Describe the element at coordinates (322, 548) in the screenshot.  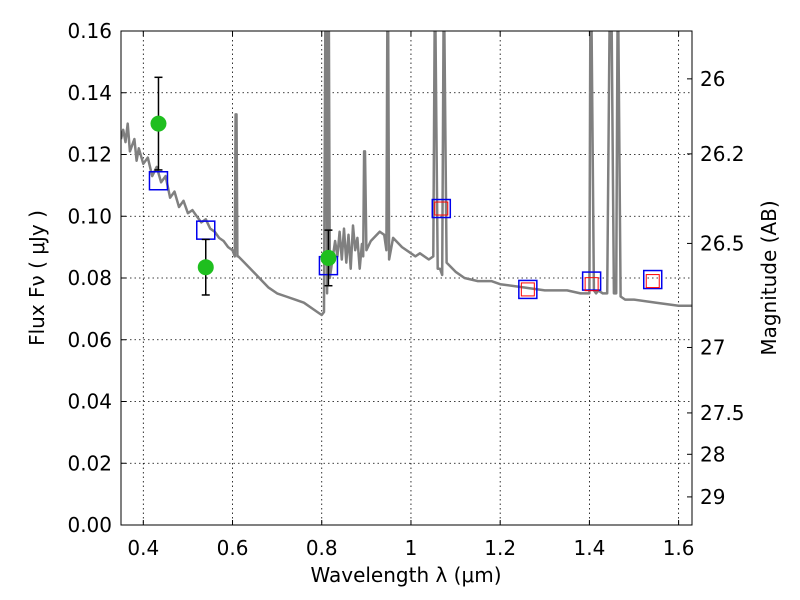
I see `x-tick-label: 0.8` at that location.